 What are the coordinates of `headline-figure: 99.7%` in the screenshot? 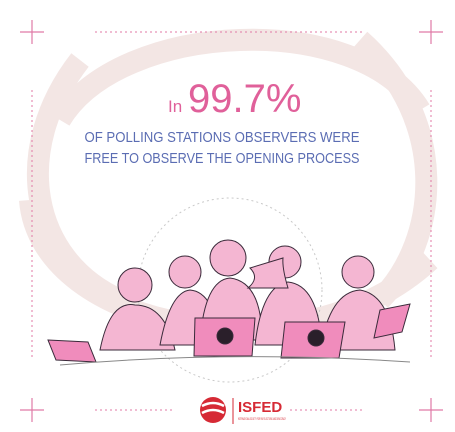 It's located at (244, 99).